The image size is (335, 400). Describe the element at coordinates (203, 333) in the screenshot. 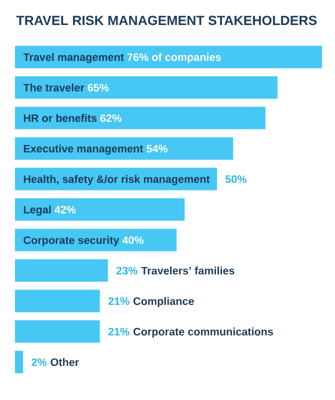

I see `y-tick-label: Corporate communications` at that location.